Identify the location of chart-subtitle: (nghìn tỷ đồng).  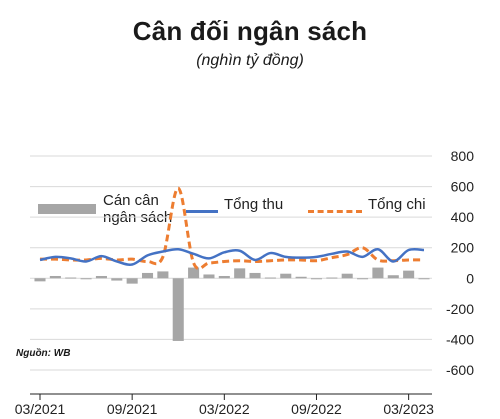
(250, 60).